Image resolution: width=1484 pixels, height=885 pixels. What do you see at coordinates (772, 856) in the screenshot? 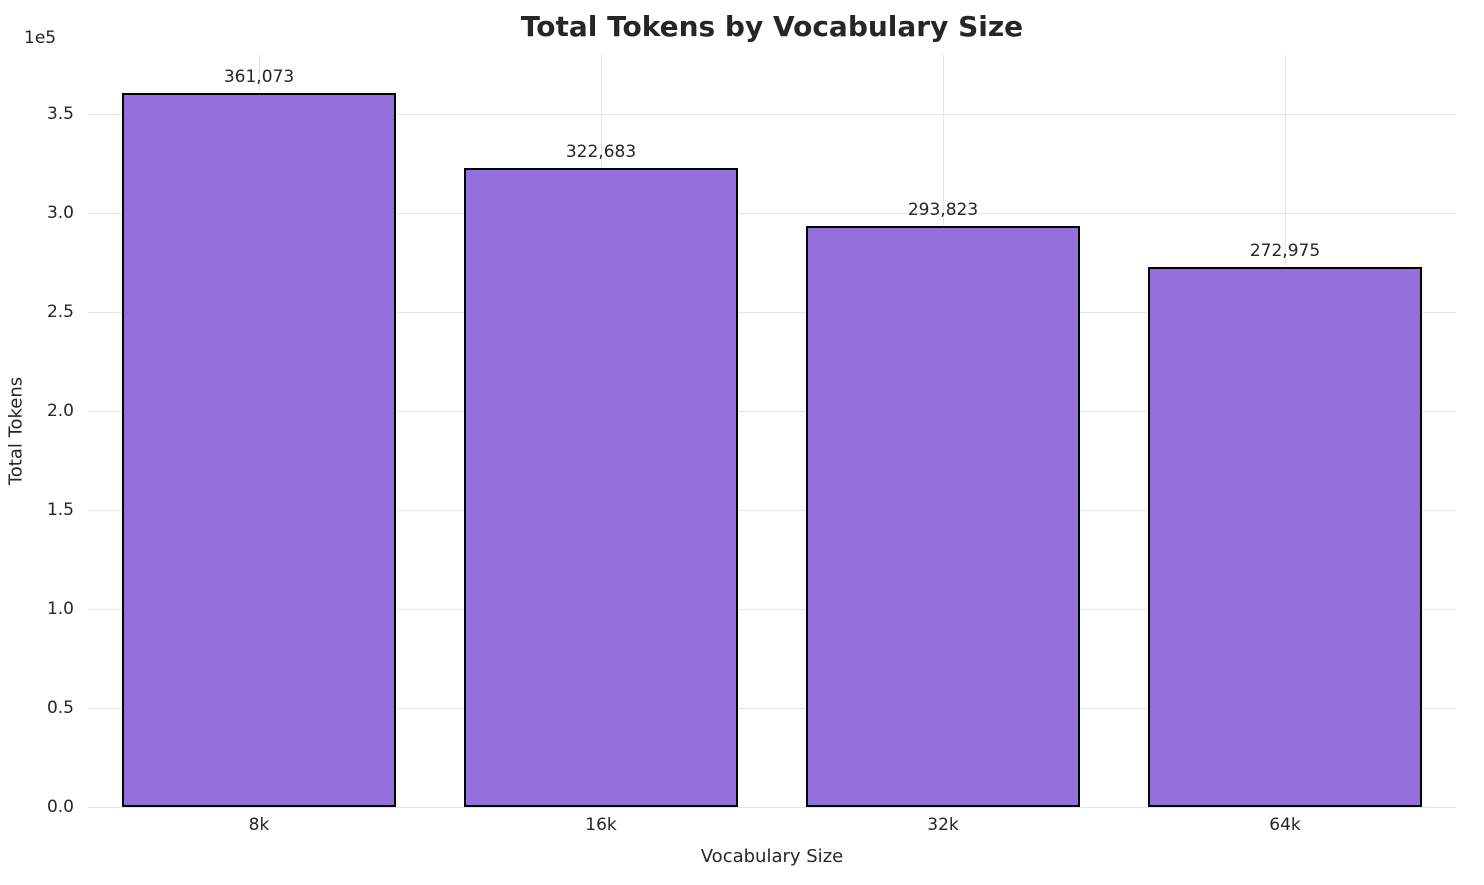
I see `x-axis-label: Vocabulary Size` at bounding box center [772, 856].